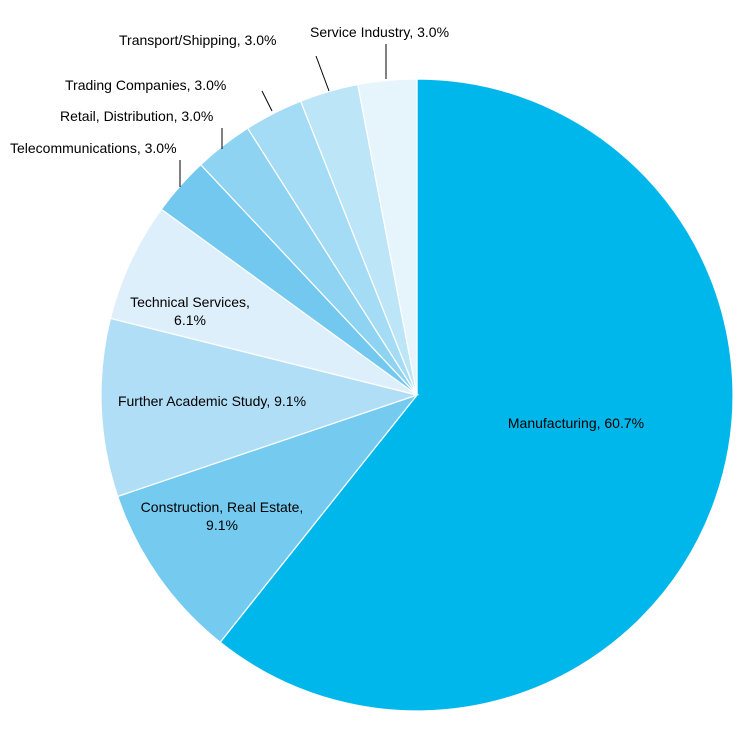 The width and height of the screenshot is (740, 740). Describe the element at coordinates (379, 32) in the screenshot. I see `slice-label: Service Industry, 3.0%` at that location.